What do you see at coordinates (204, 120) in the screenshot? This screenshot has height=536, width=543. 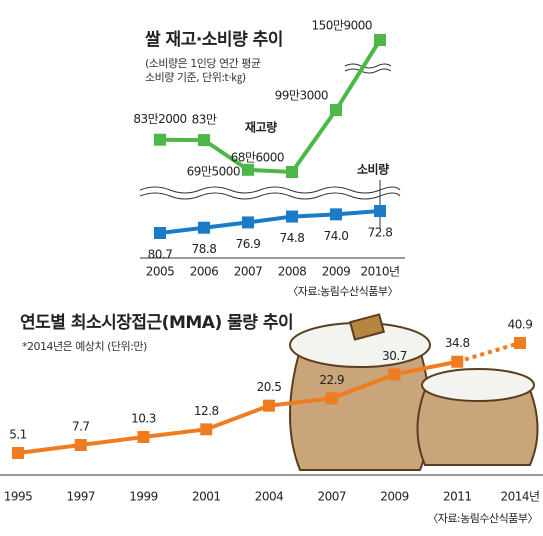 I see `data-label: 83만` at bounding box center [204, 120].